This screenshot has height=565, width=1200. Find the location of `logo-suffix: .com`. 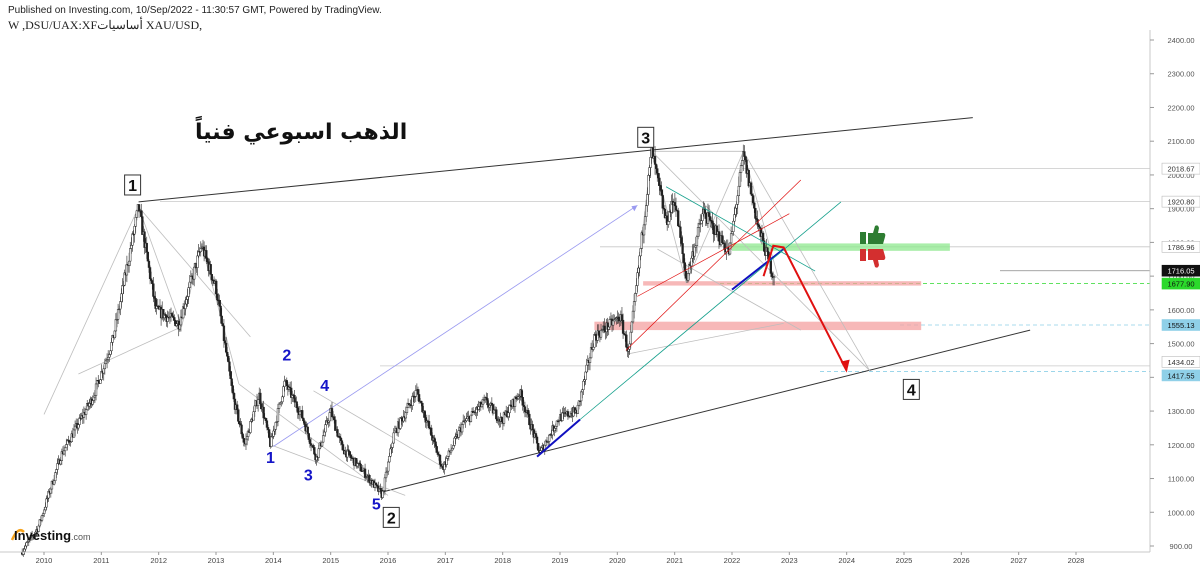

logo-suffix: .com is located at coordinates (81, 537).